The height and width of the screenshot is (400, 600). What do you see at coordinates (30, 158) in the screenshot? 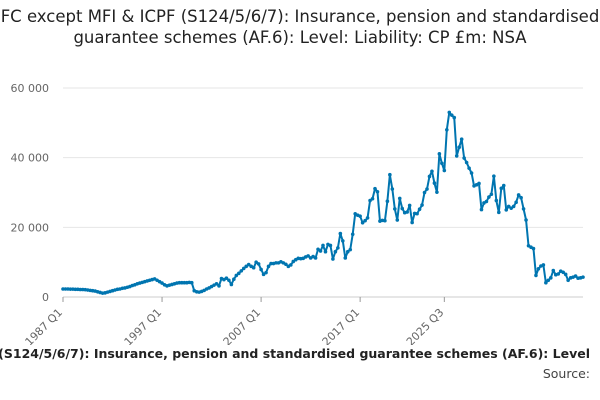
I see `y-tick-label: 40 000` at bounding box center [30, 158].